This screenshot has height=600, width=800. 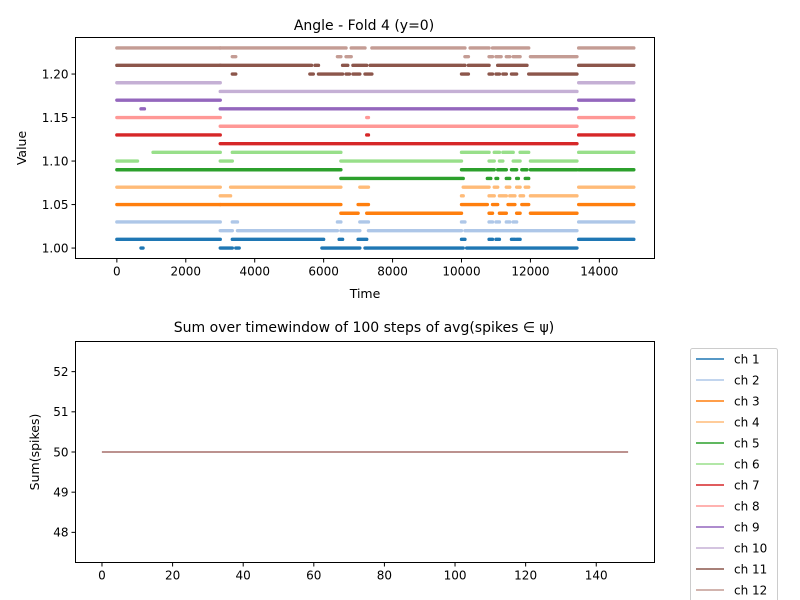 What do you see at coordinates (530, 272) in the screenshot?
I see `angle-chart-xtick-label: 12000` at bounding box center [530, 272].